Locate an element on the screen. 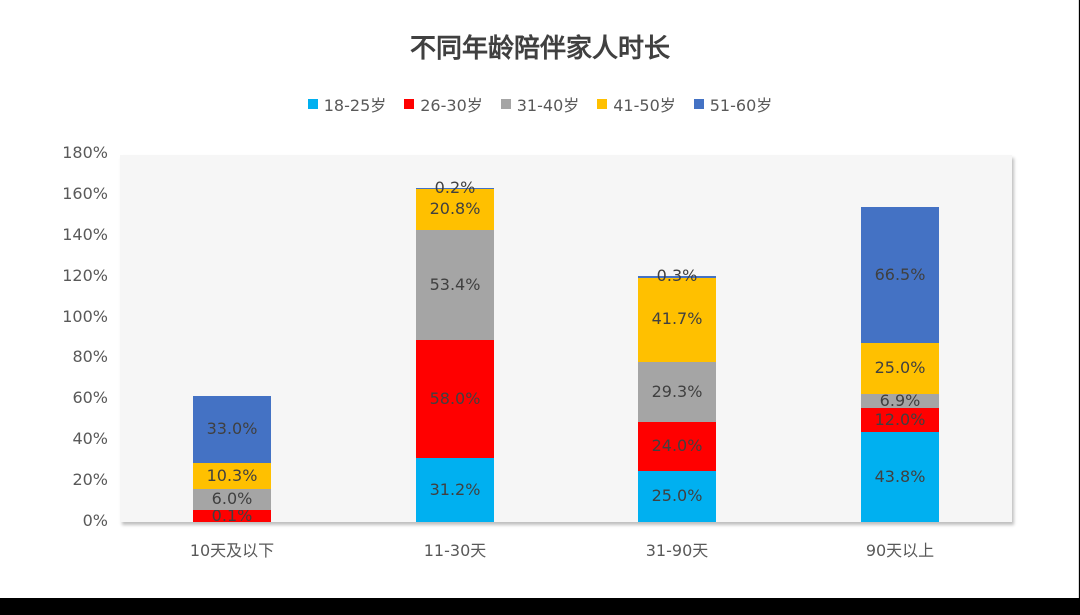 Image resolution: width=1080 pixels, height=615 pixels. data-label: 66.5% is located at coordinates (900, 274).